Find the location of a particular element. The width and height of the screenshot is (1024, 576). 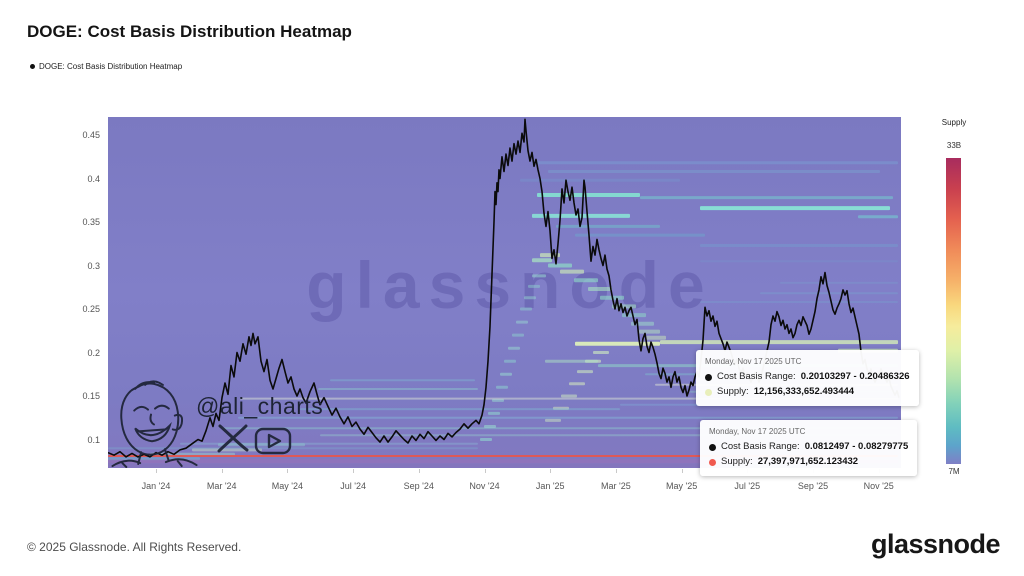

x-tick-label: Sep '24 is located at coordinates (418, 486).